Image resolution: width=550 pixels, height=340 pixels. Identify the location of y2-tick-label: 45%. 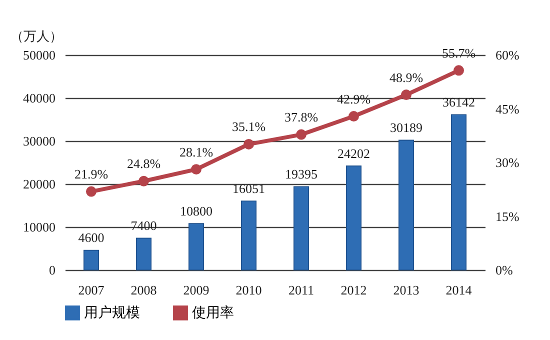
(508, 108).